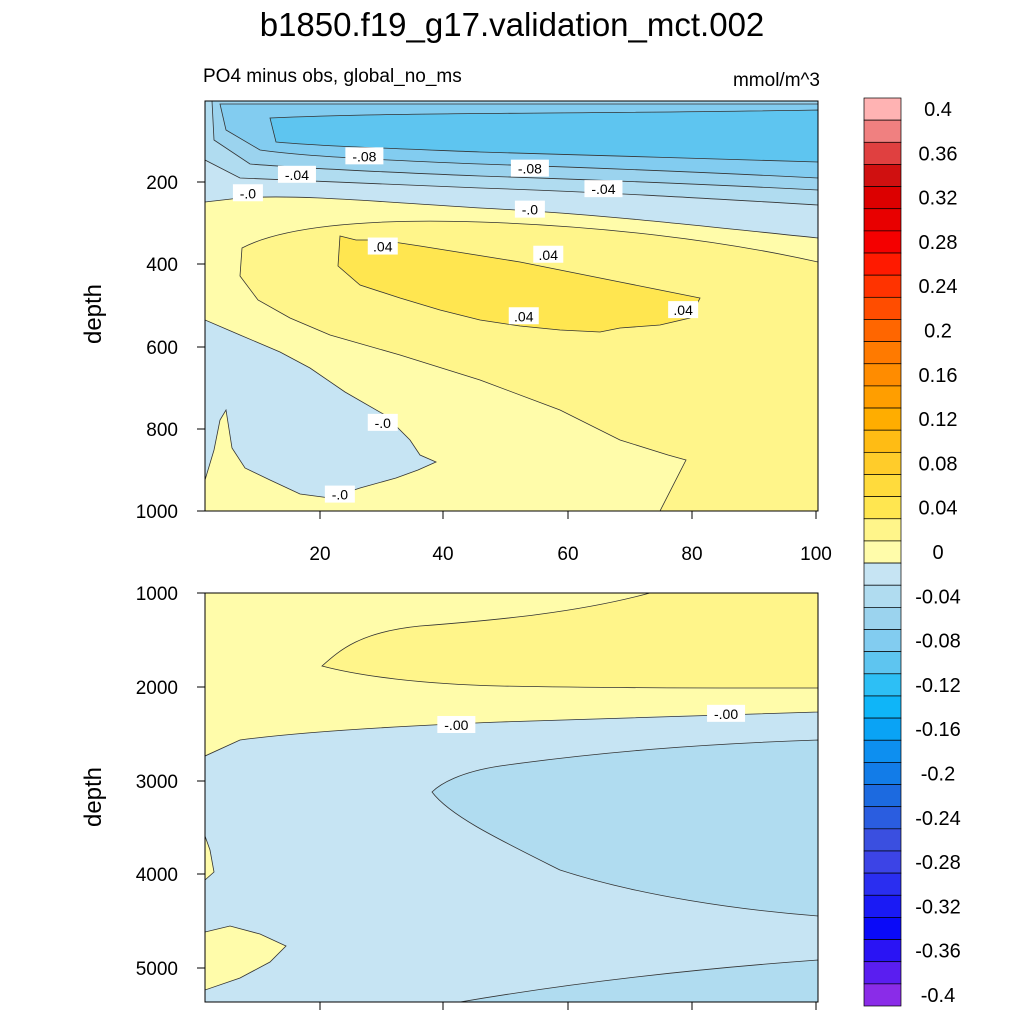 The image size is (1024, 1024). Describe the element at coordinates (512, 24) in the screenshot. I see `figure-title: b1850.f19_g17.validation_mct.002` at that location.